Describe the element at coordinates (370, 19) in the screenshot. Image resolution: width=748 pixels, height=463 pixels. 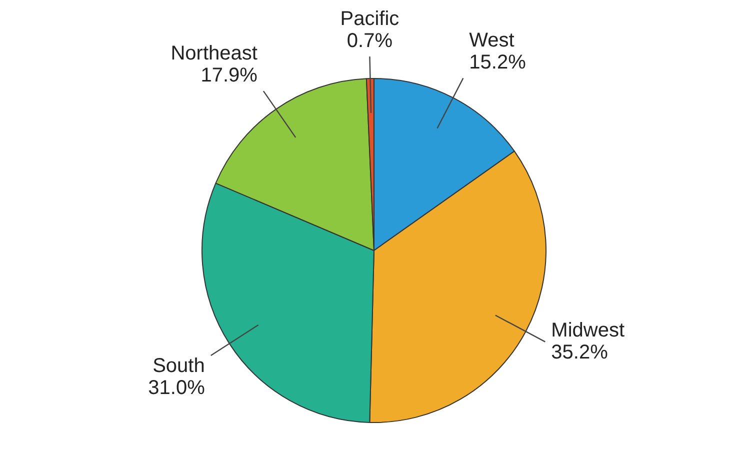
I see `slice-label: Pacific` at that location.